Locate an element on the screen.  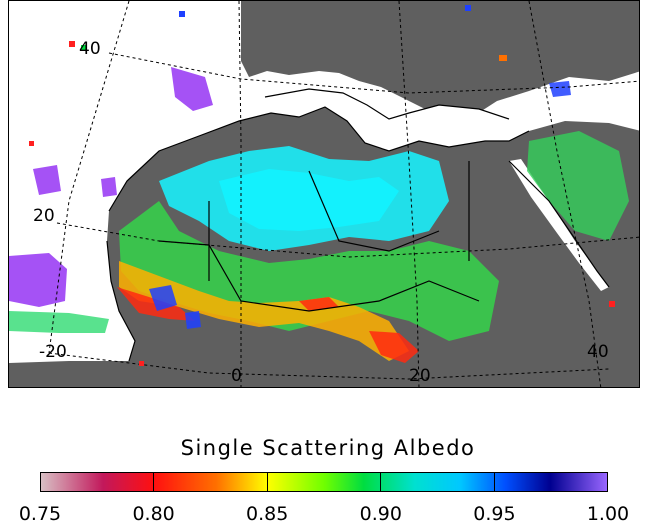
mediterranean is located at coordinates (387, 115).